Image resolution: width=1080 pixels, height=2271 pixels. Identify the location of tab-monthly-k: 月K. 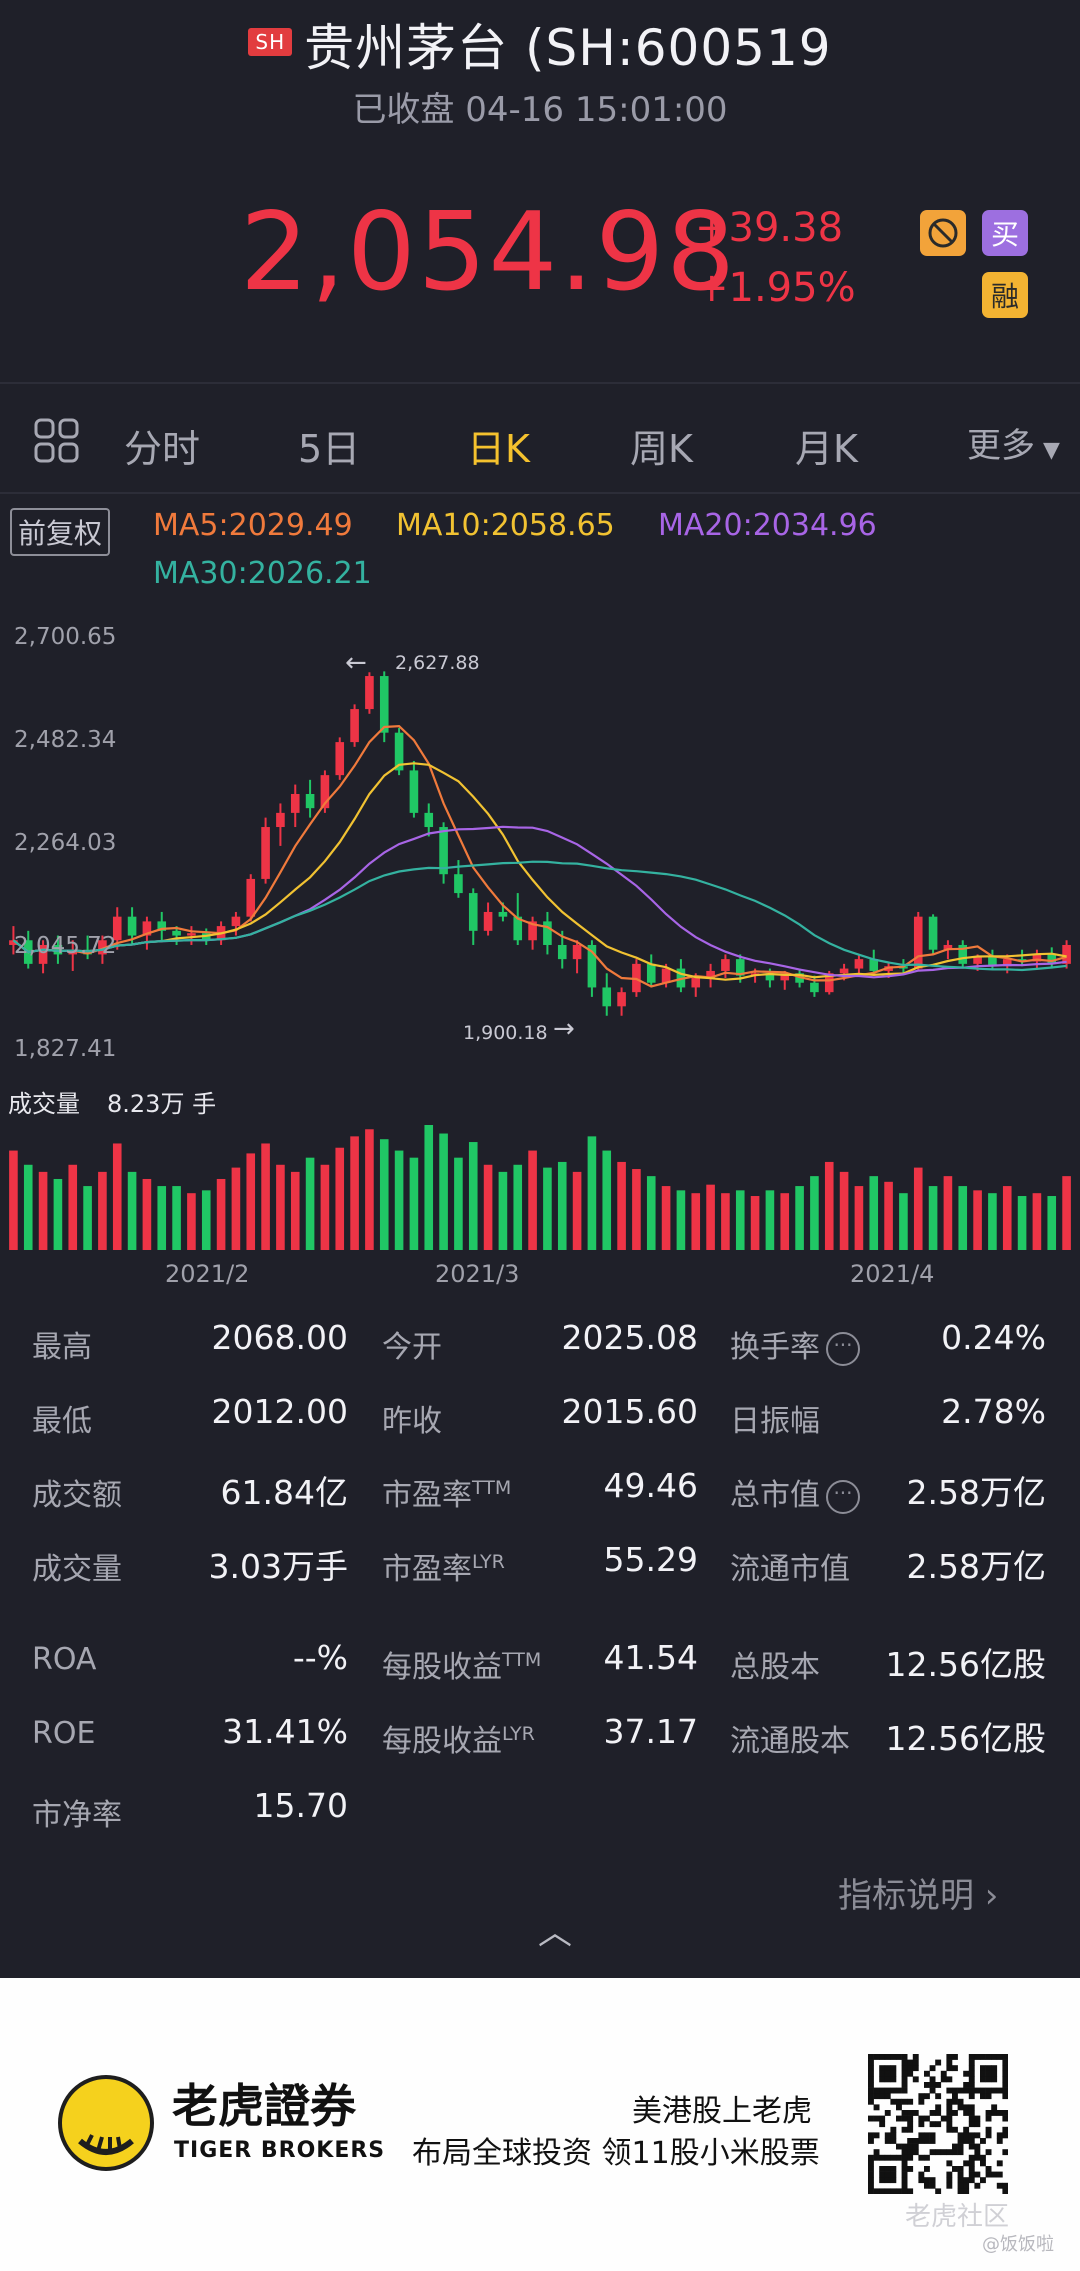
(826, 449).